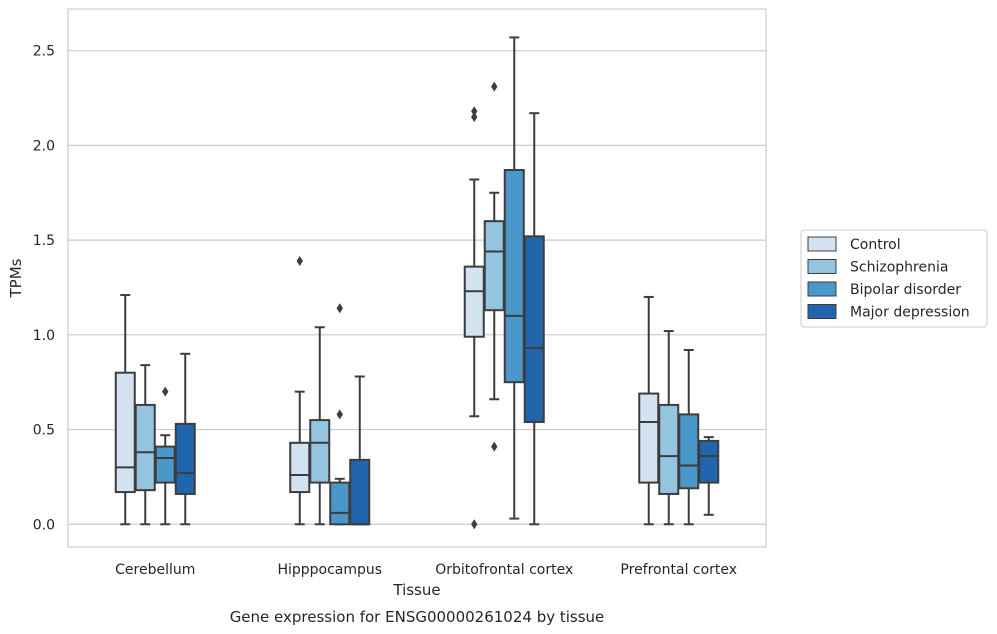 The image size is (997, 634). Describe the element at coordinates (44, 289) in the screenshot. I see `y-axis-ticks: 0.0 0.5 1.0 1.5 2.0 2.5` at that location.